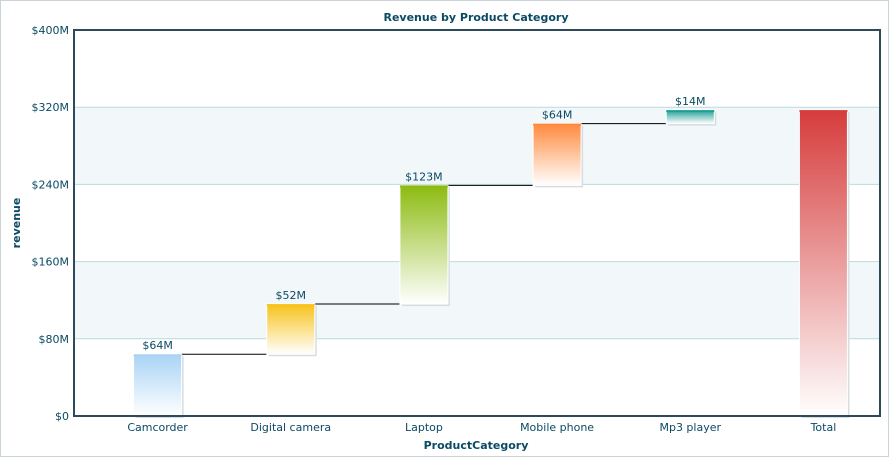  What do you see at coordinates (62, 416) in the screenshot?
I see `y-tick-label: $0` at bounding box center [62, 416].